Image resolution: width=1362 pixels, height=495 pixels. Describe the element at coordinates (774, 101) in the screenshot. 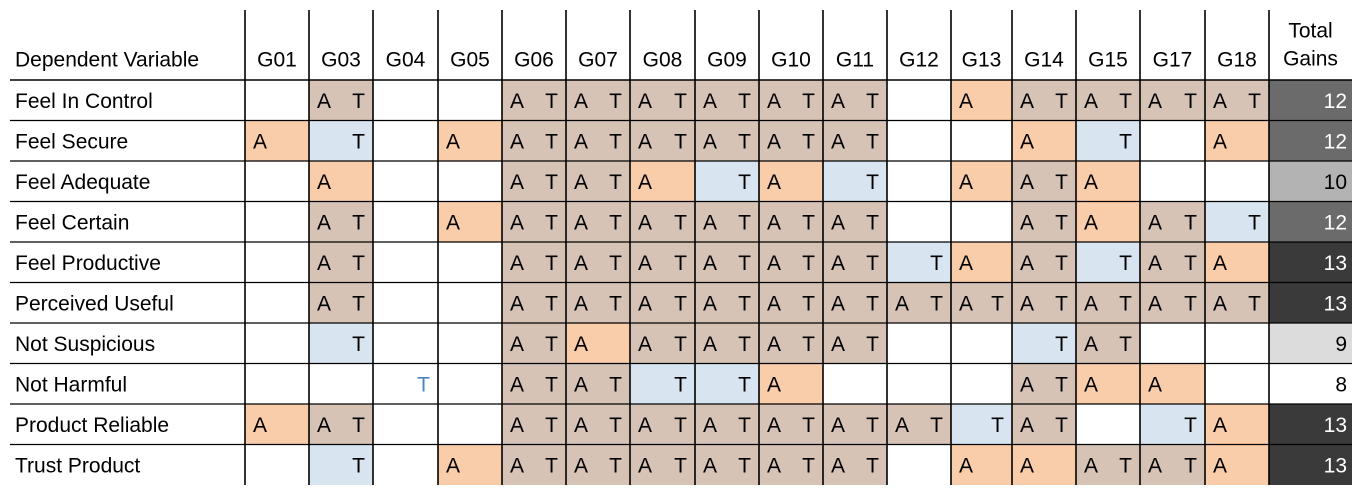

I see `cell-feel-in-control-g10-a-mark: A` at that location.